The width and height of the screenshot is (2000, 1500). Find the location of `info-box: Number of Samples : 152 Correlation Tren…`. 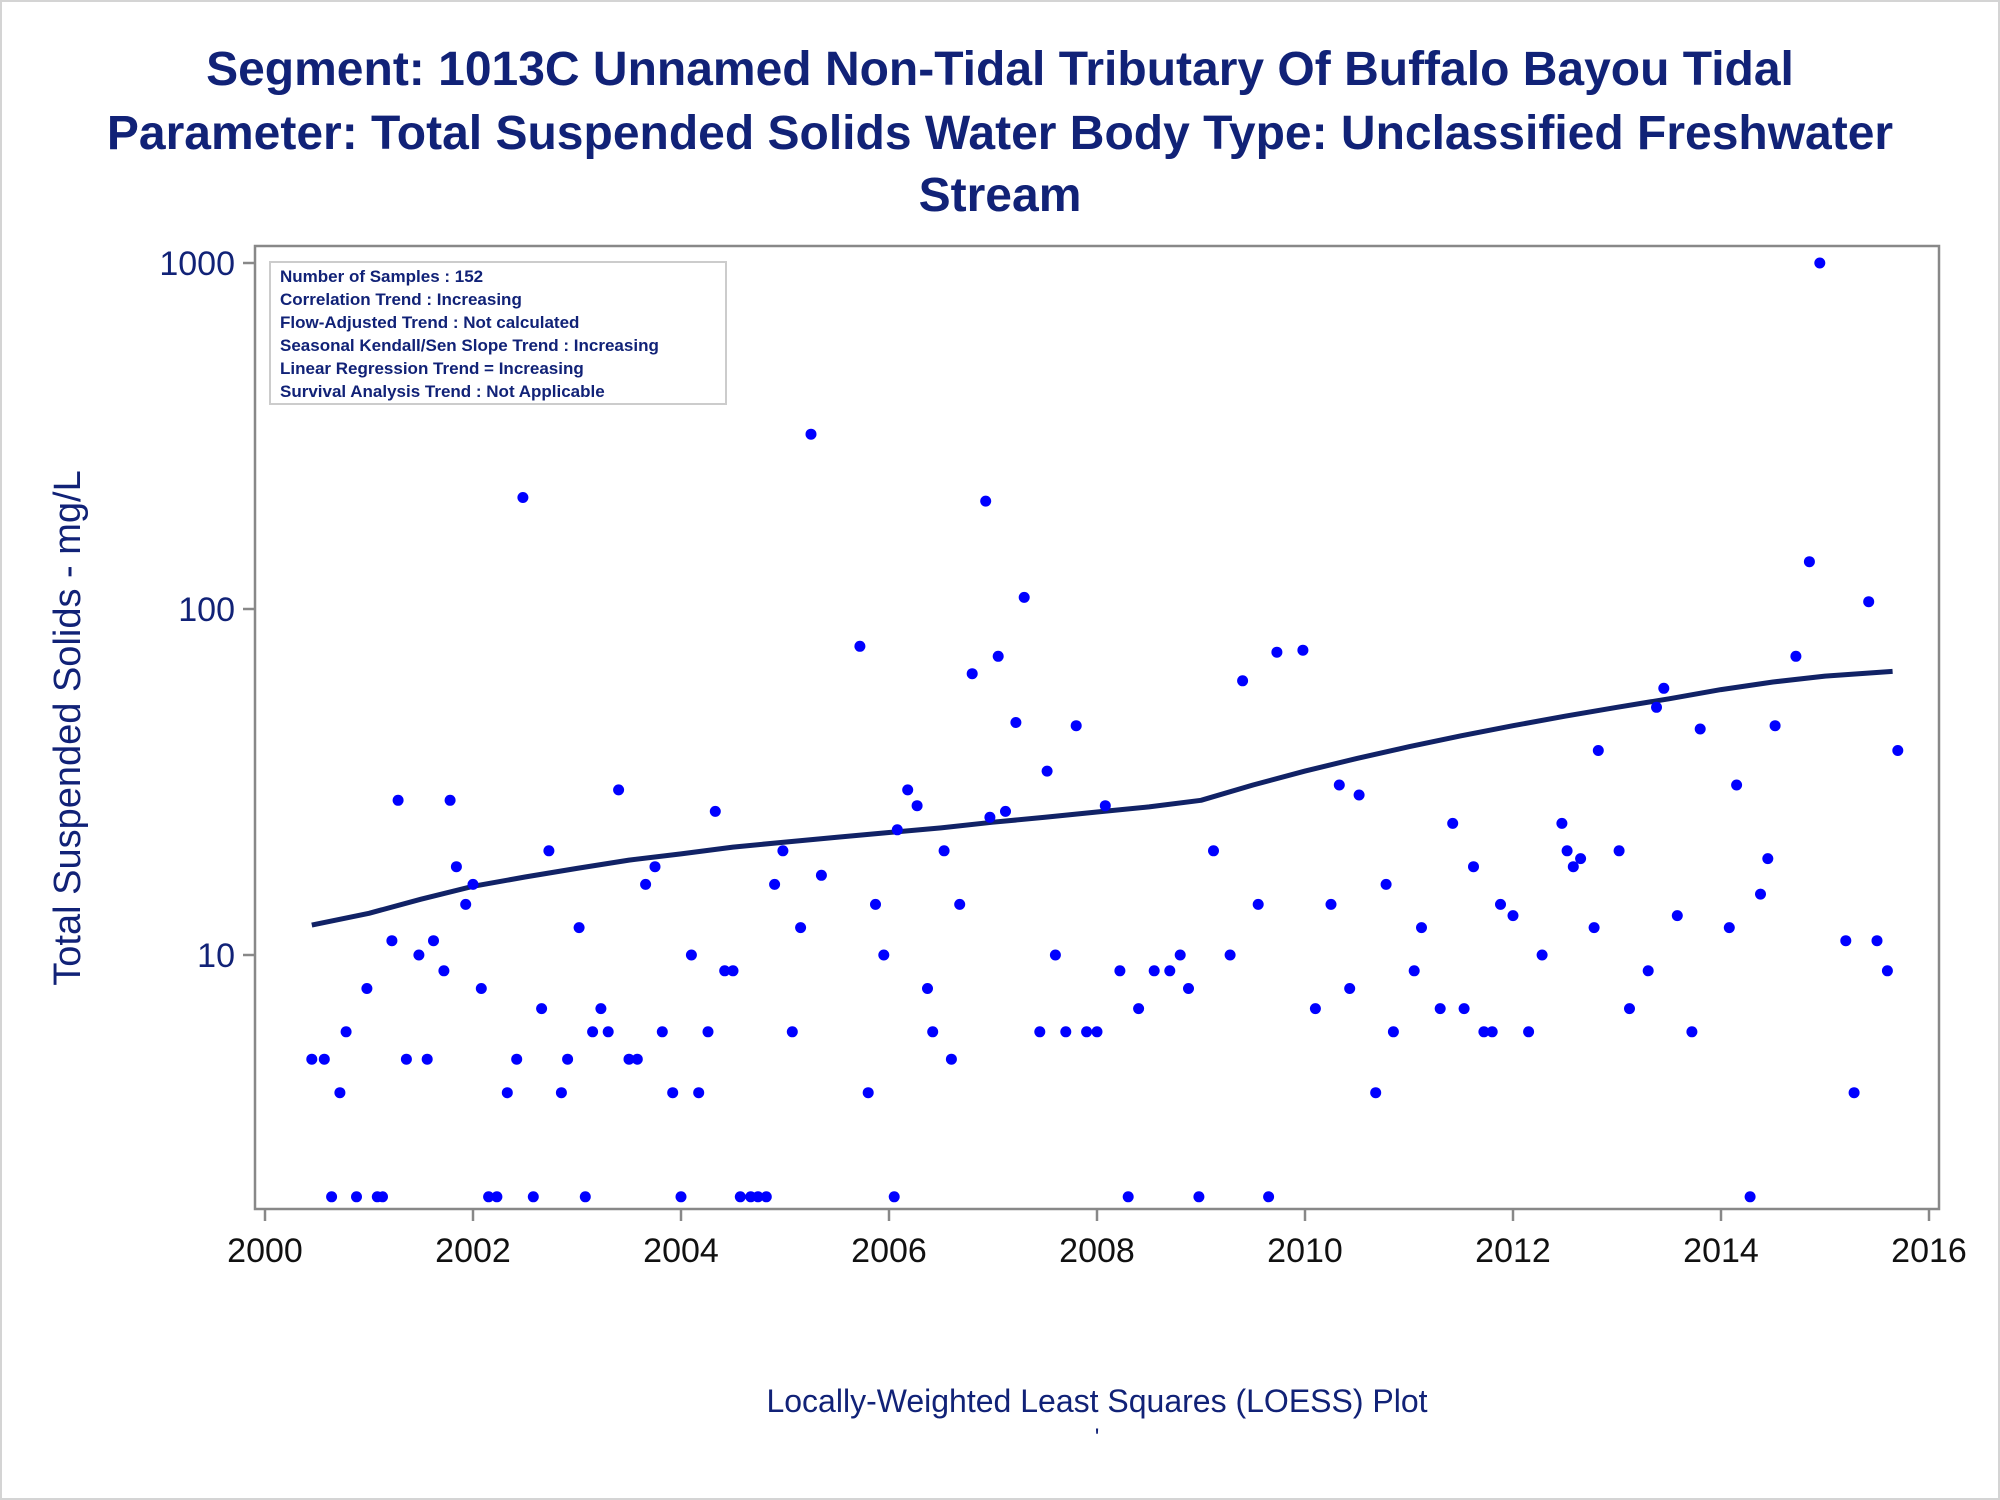

info-box: Number of Samples : 152 Correlation Tren… is located at coordinates (498, 333).